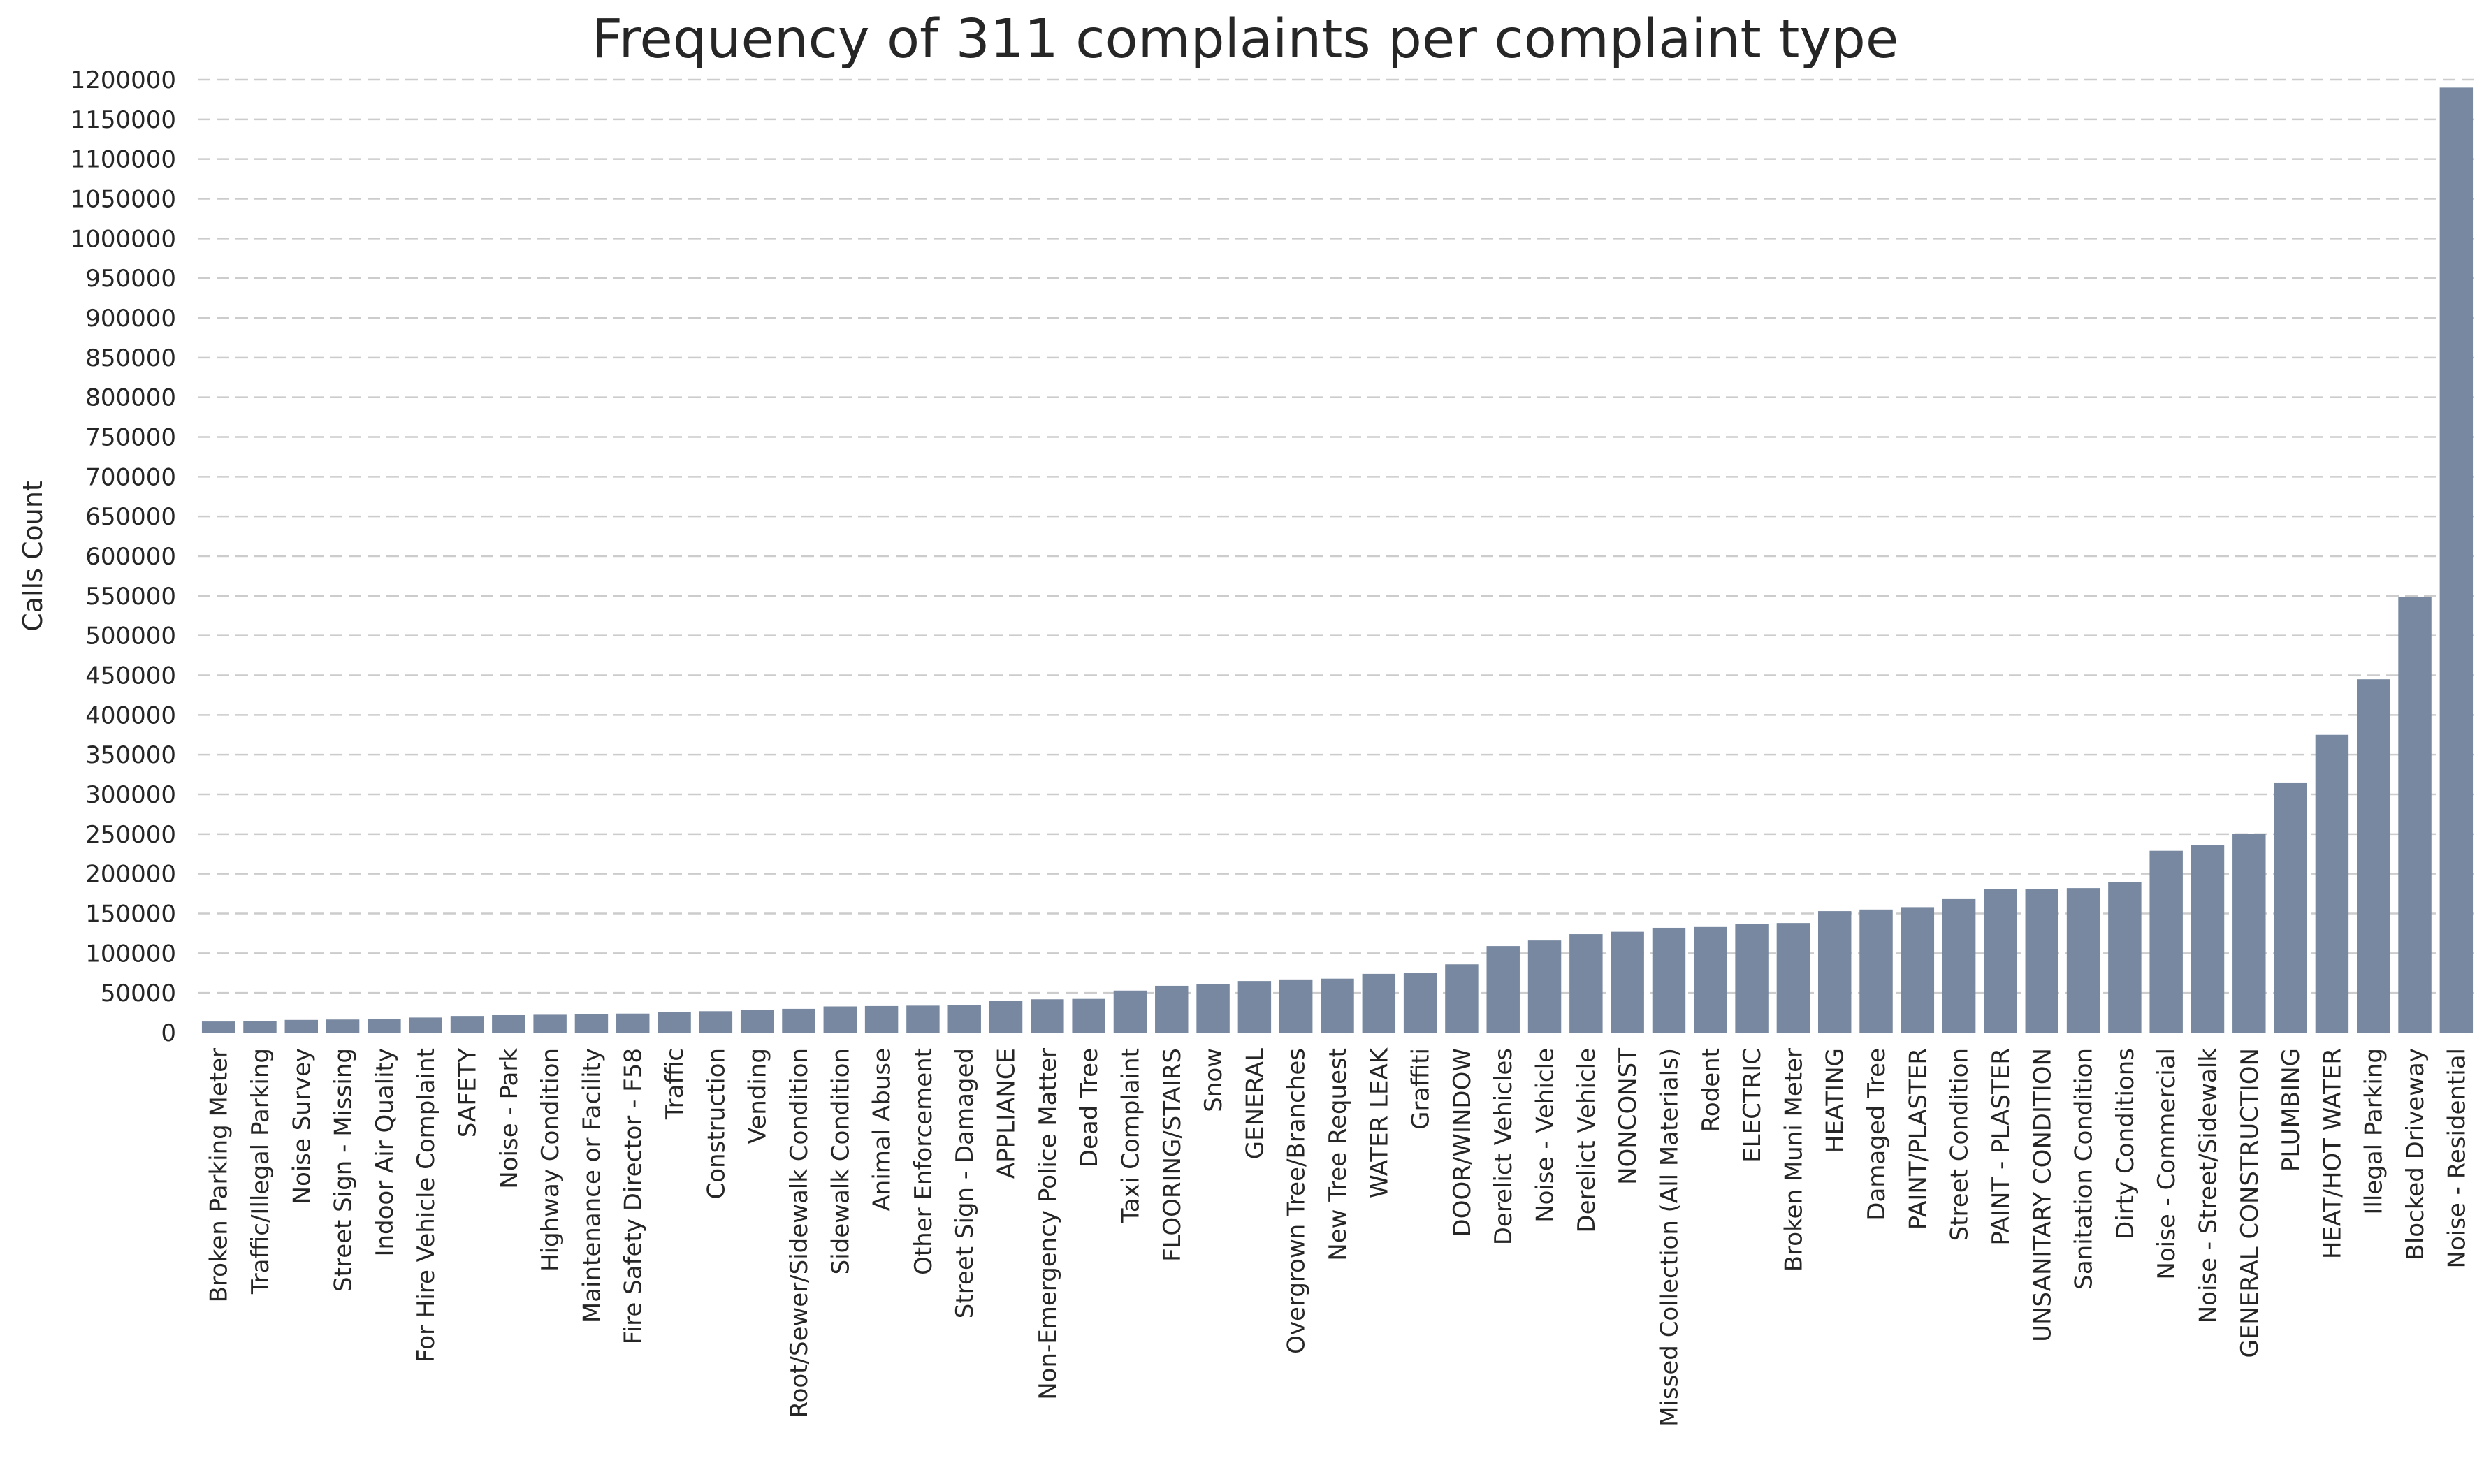 This screenshot has height=1484, width=2491. Describe the element at coordinates (841, 1161) in the screenshot. I see `x-tick-label: Sidewalk Condition` at that location.